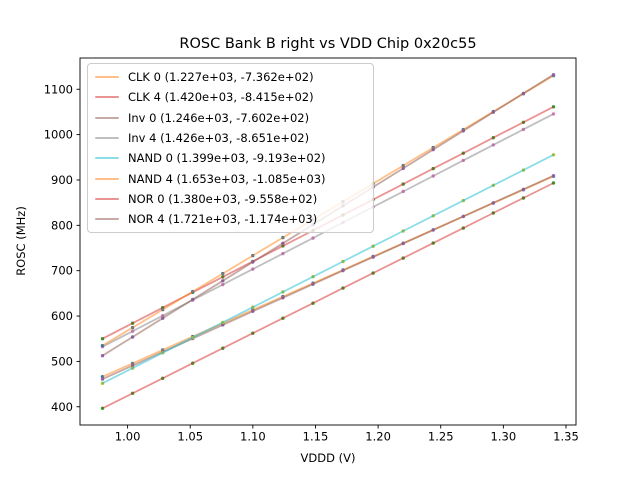  Describe the element at coordinates (190, 437) in the screenshot. I see `x-tick-label: 1.05` at that location.